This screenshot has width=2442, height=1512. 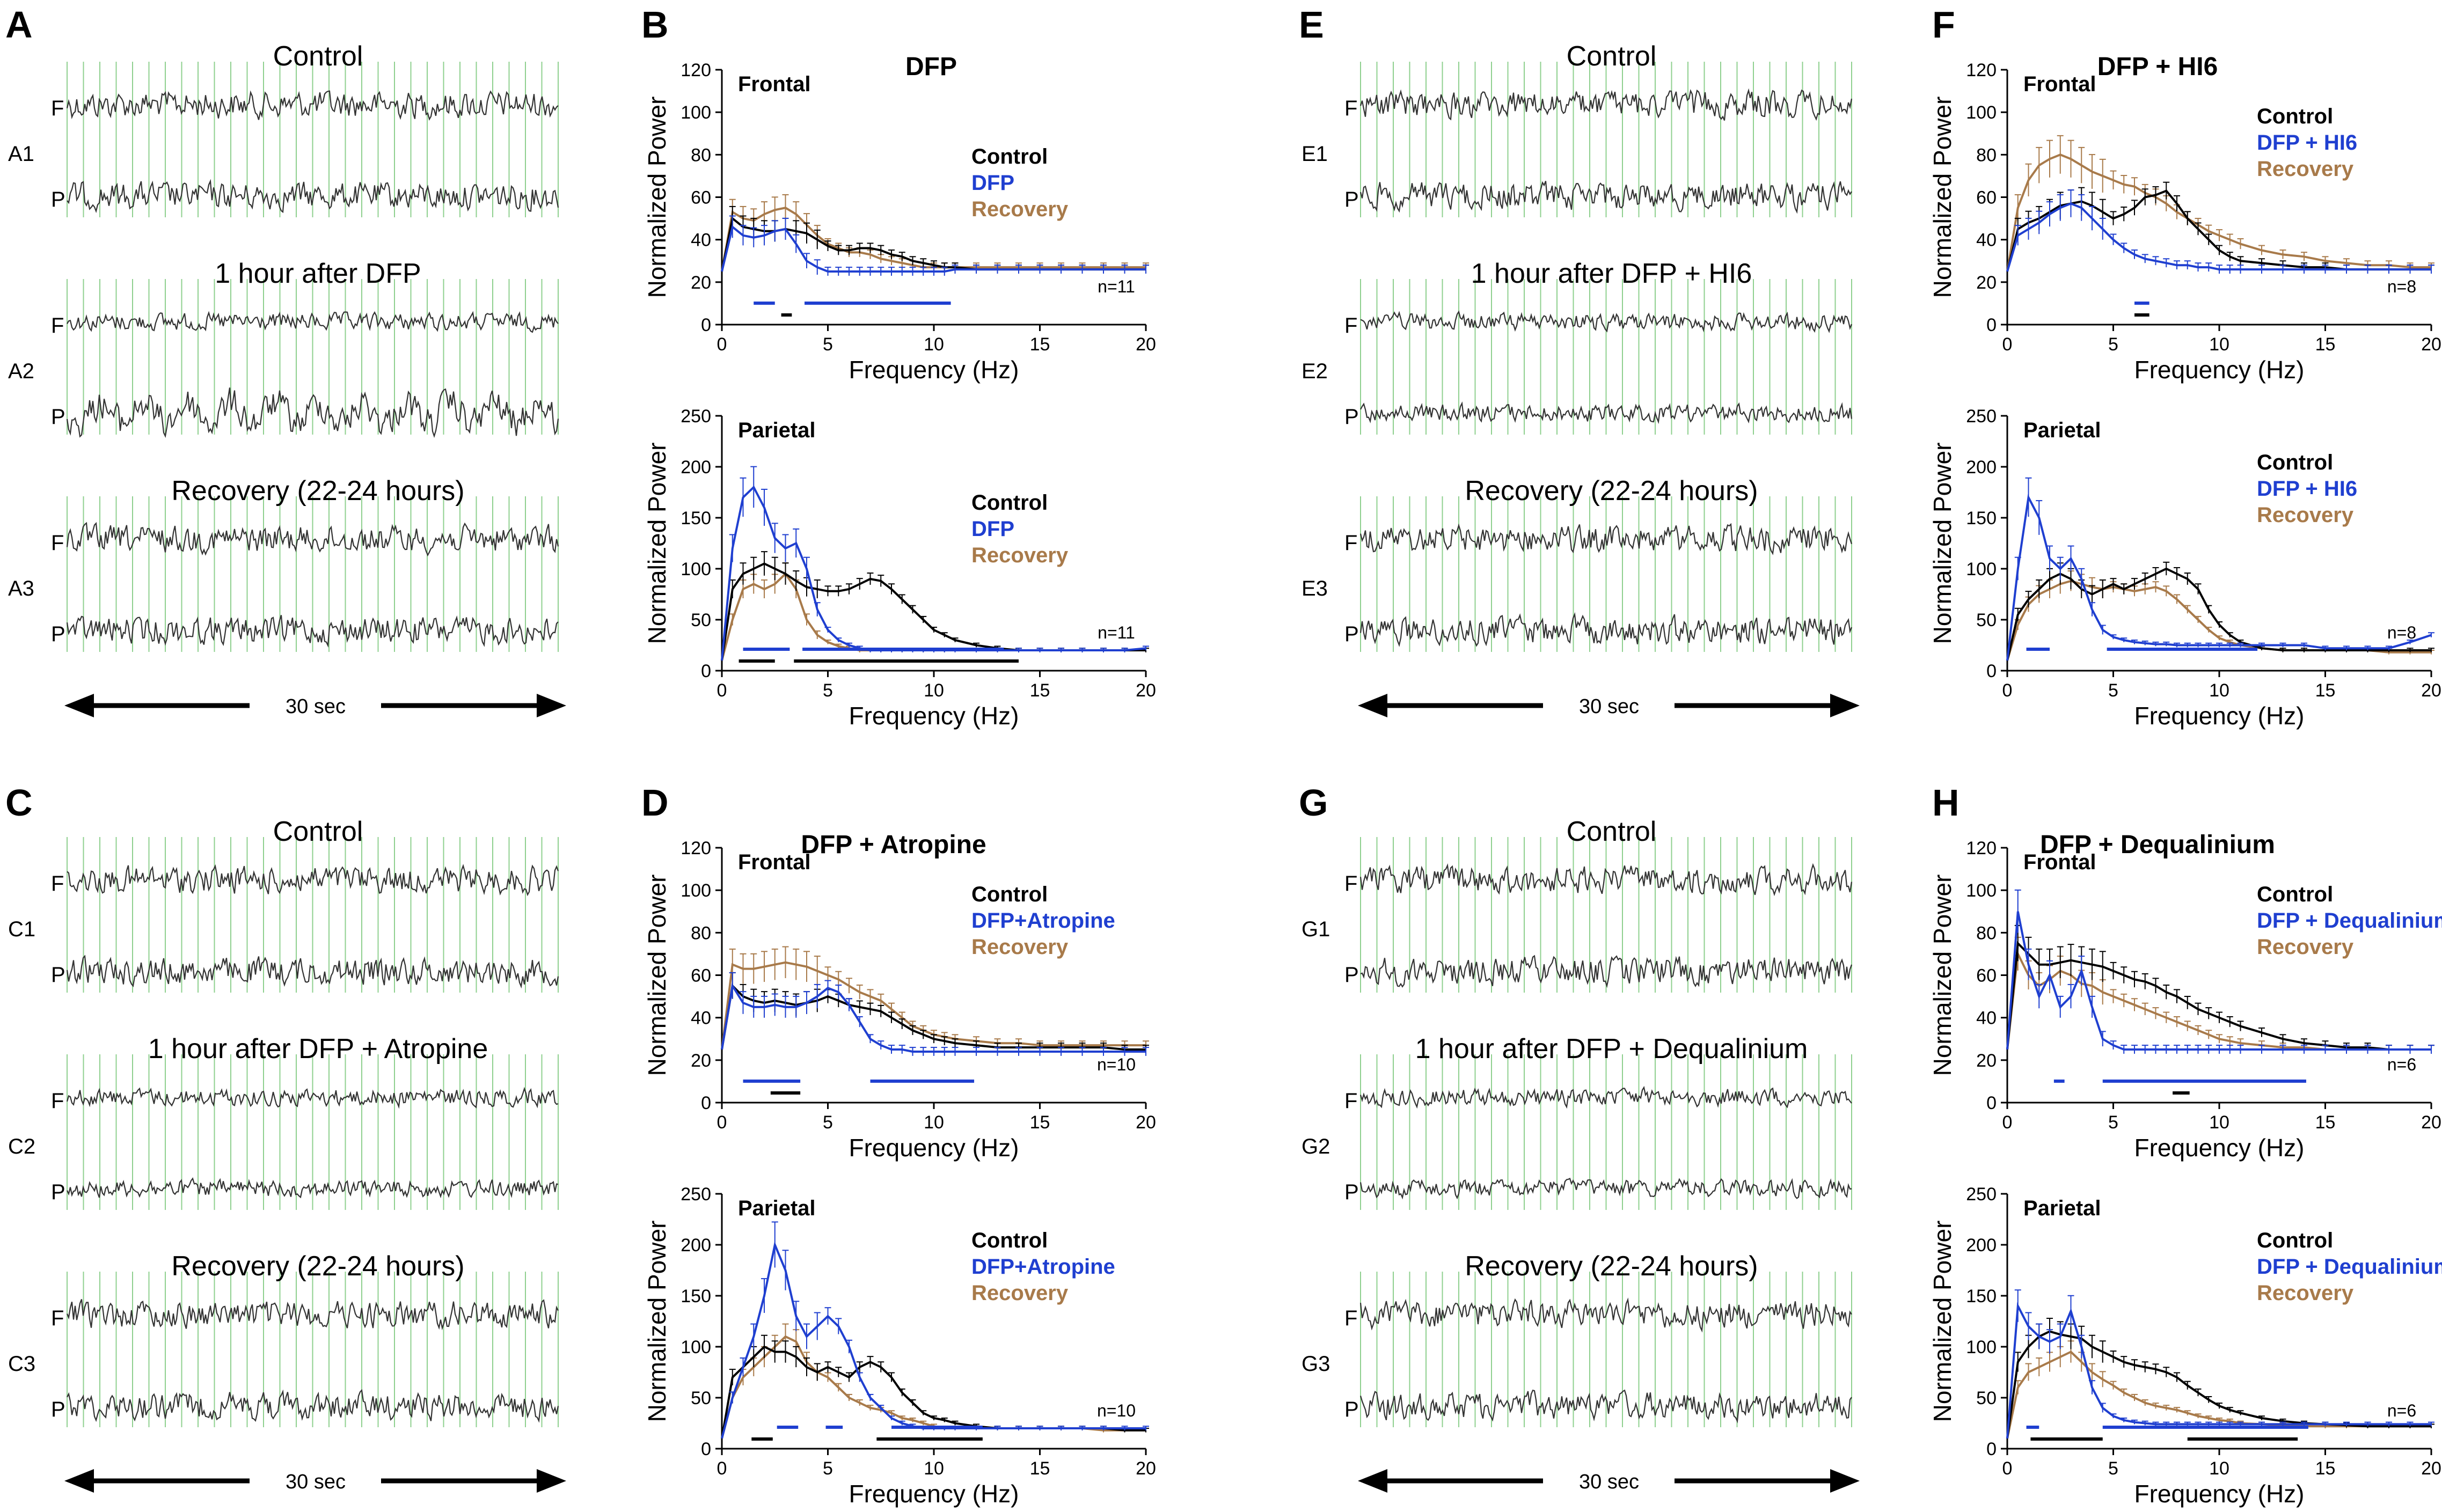 What do you see at coordinates (777, 430) in the screenshot?
I see `region-label: Parietal` at bounding box center [777, 430].